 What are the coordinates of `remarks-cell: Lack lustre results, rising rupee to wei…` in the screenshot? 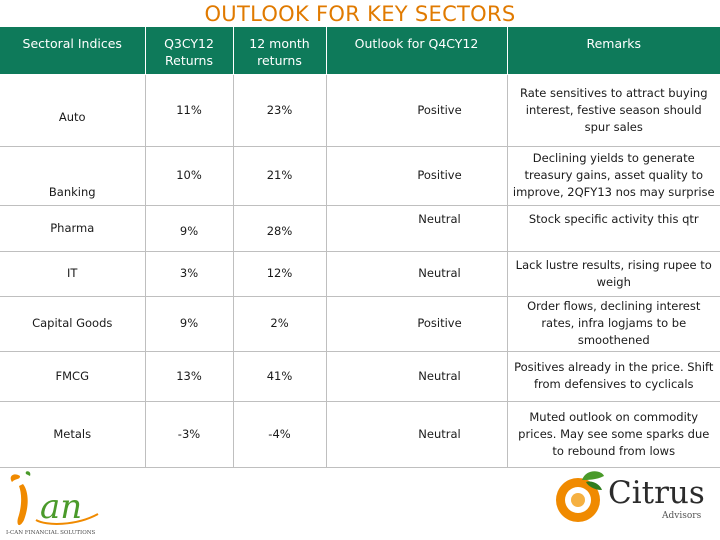 It's located at (613, 274).